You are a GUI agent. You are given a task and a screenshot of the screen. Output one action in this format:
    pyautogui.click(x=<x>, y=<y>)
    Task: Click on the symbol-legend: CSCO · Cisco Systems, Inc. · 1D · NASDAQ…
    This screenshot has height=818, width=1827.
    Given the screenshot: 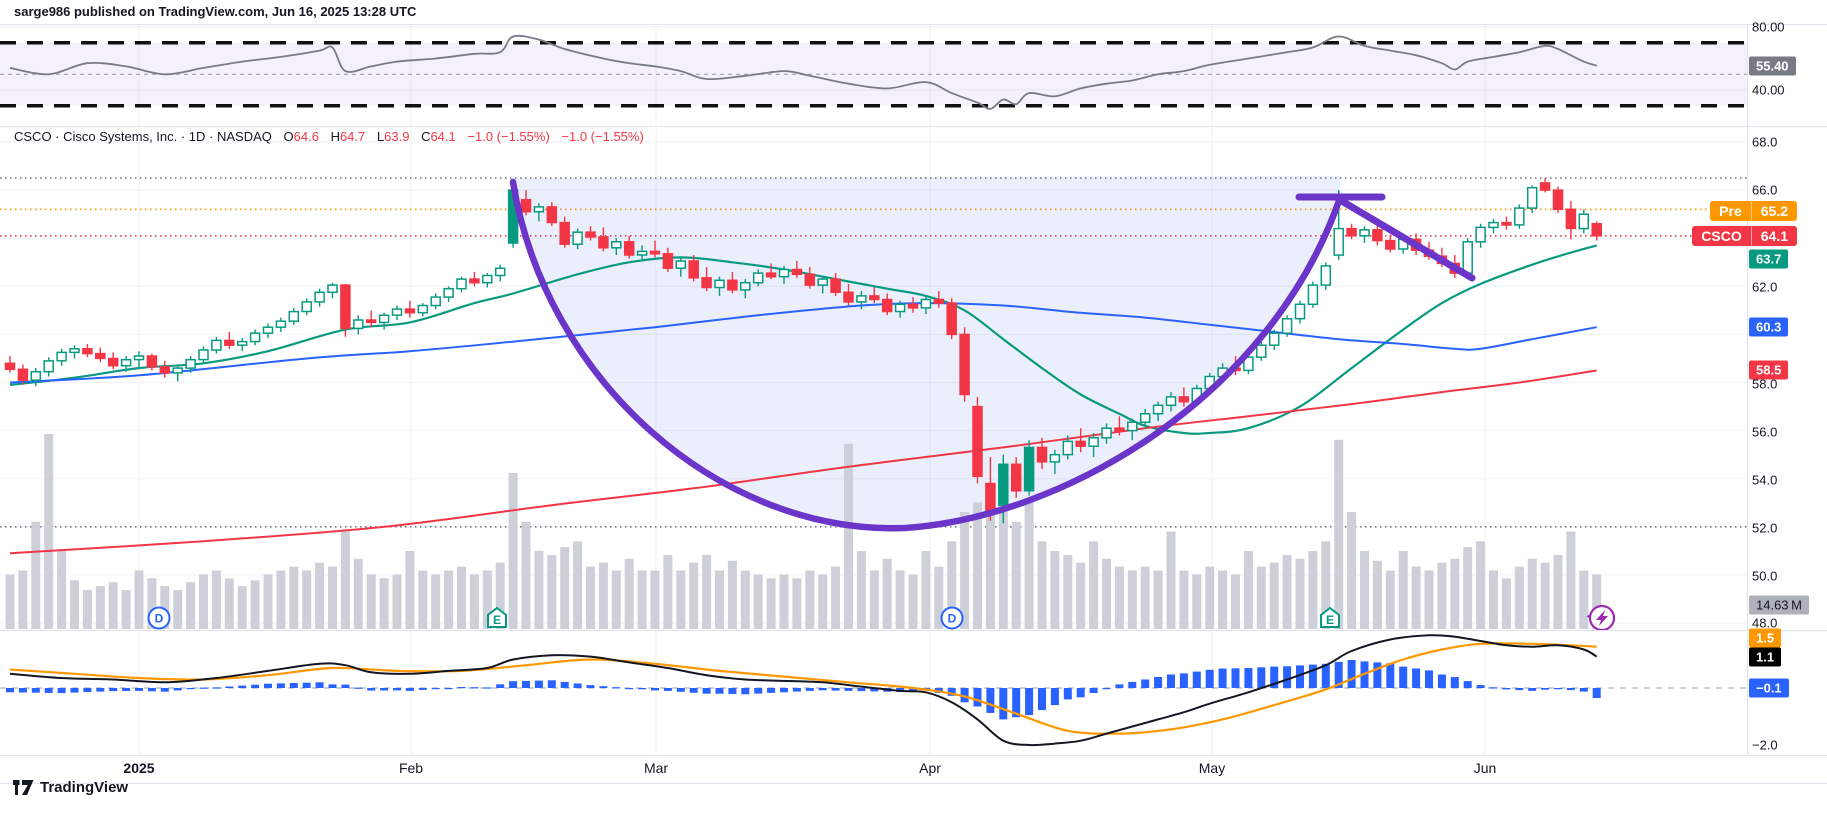 What is the action you would take?
    pyautogui.click(x=329, y=136)
    